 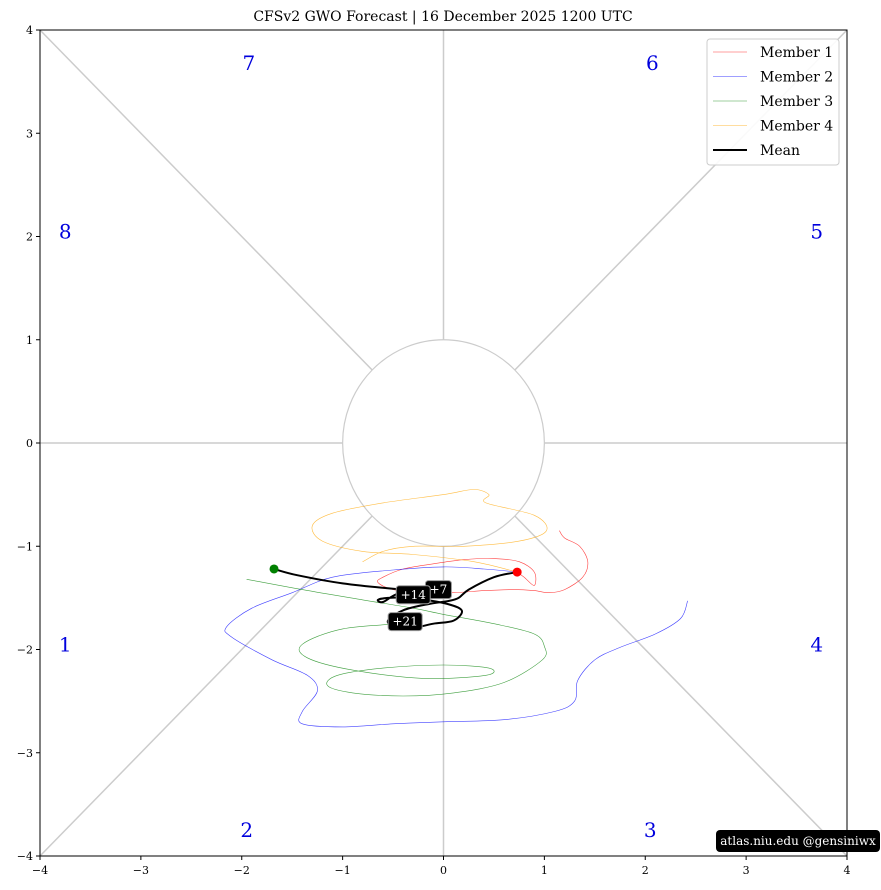 I want to click on legend-box, so click(x=773, y=102).